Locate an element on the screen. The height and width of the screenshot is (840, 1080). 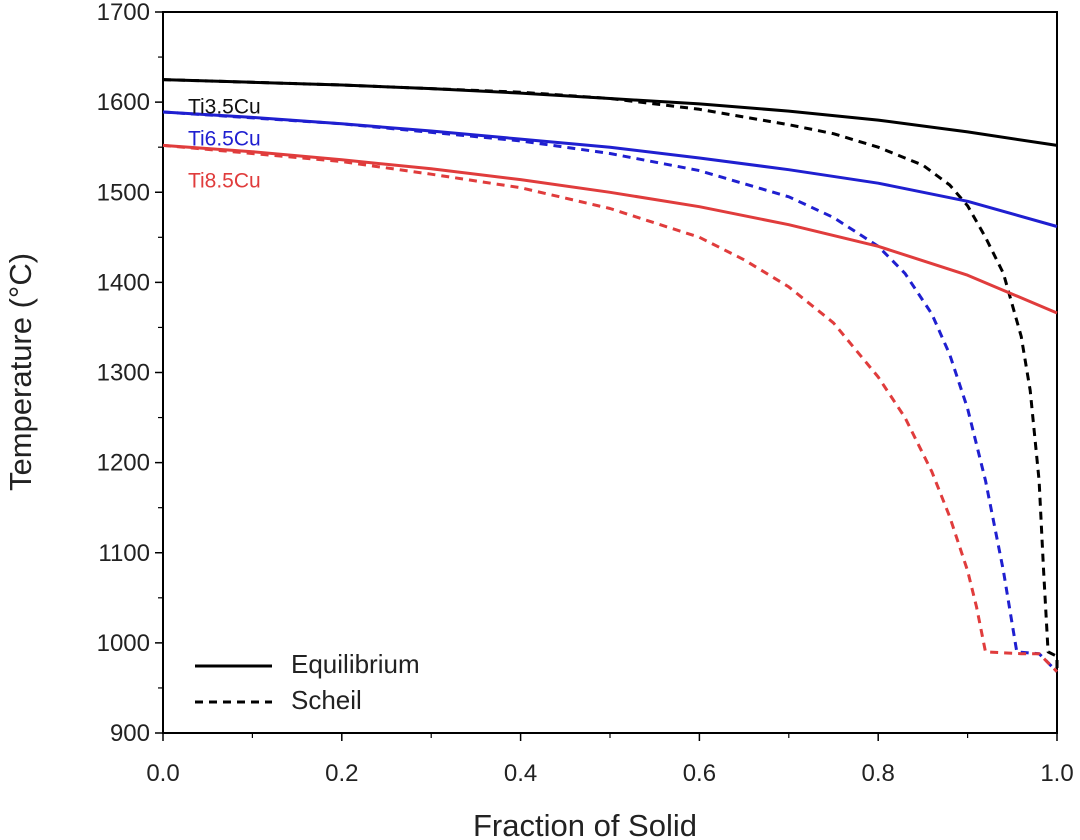
legend-equilibrium-label: Equilibrium is located at coordinates (355, 664).